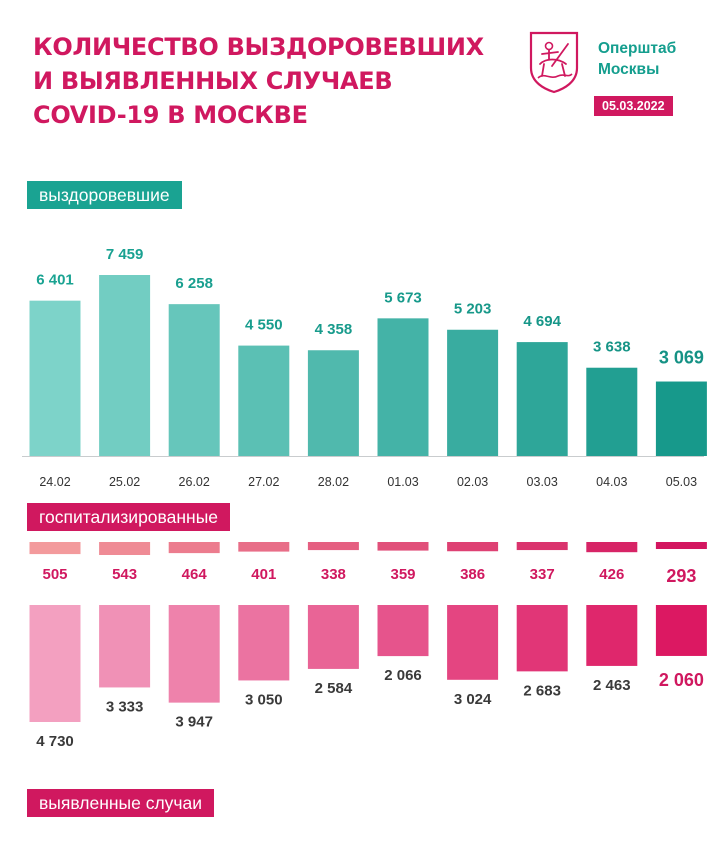  What do you see at coordinates (633, 106) in the screenshot?
I see `date-badge: 05.03.2022` at bounding box center [633, 106].